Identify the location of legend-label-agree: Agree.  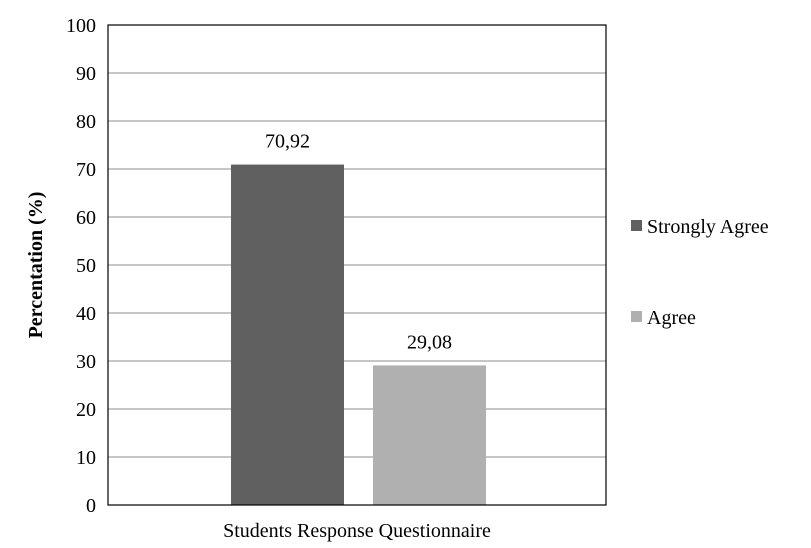
(671, 318).